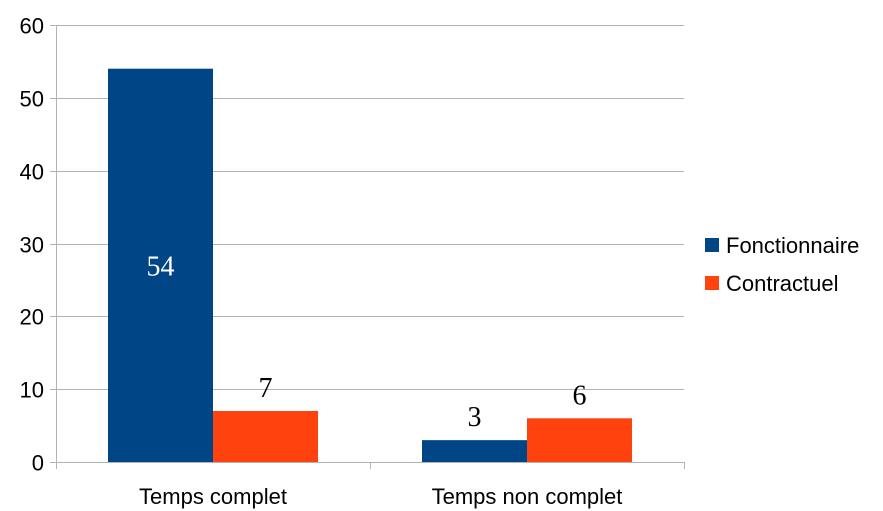 This screenshot has width=883, height=511. What do you see at coordinates (213, 496) in the screenshot?
I see `x-tick-label: Temps complet` at bounding box center [213, 496].